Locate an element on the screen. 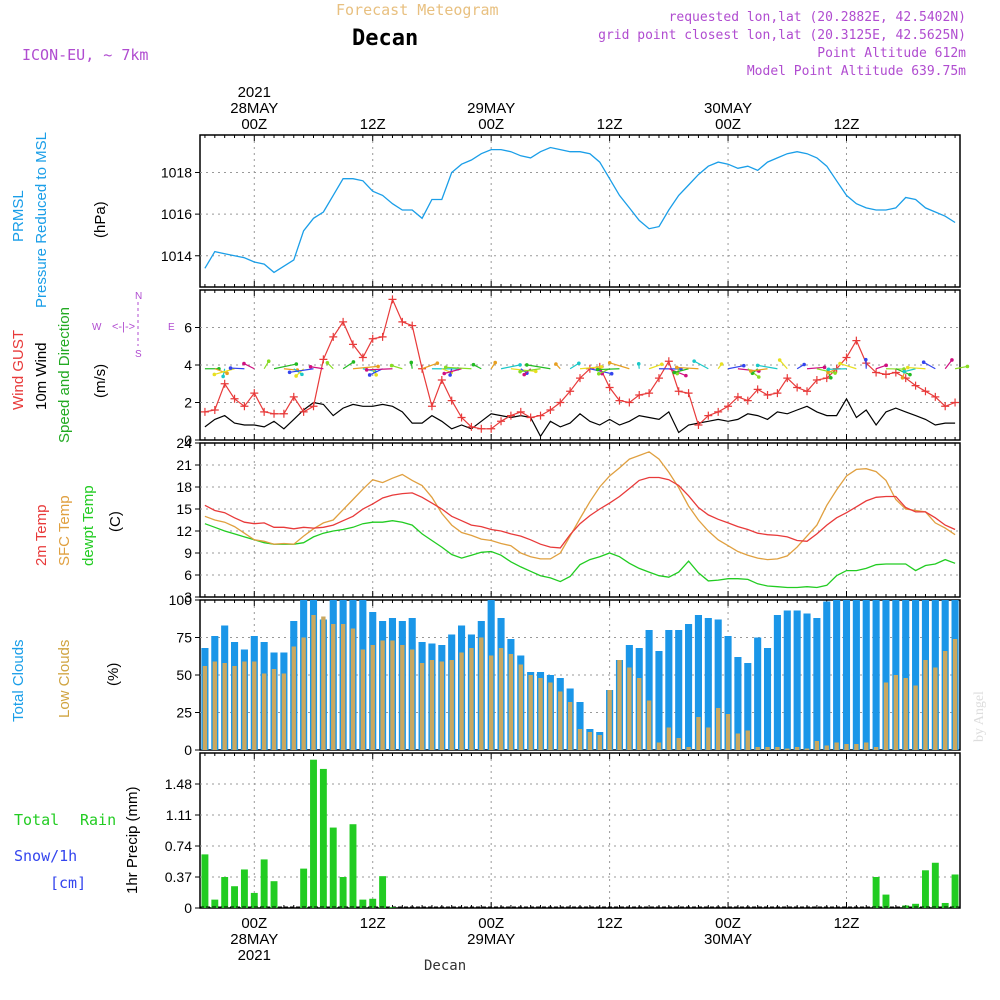  top-time-label: 12Z is located at coordinates (610, 124).